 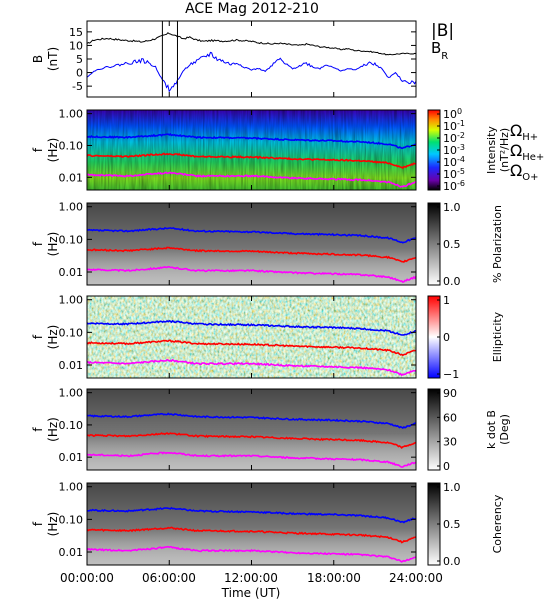 I want to click on y-tick-label: 15, so click(x=76, y=32).